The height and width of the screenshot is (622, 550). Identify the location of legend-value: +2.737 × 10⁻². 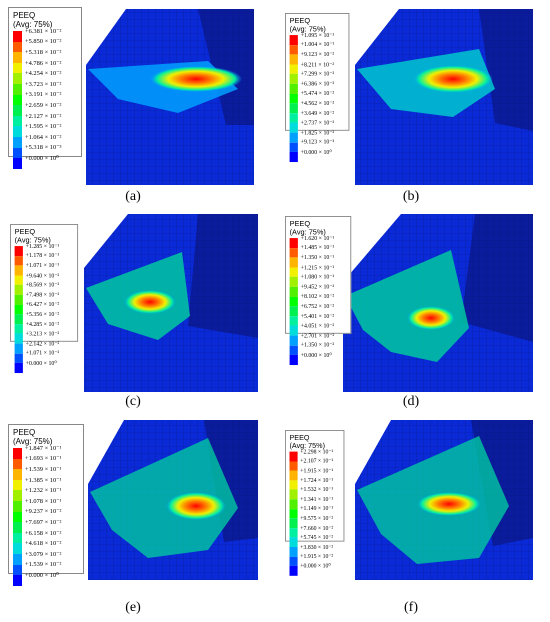
(317, 123).